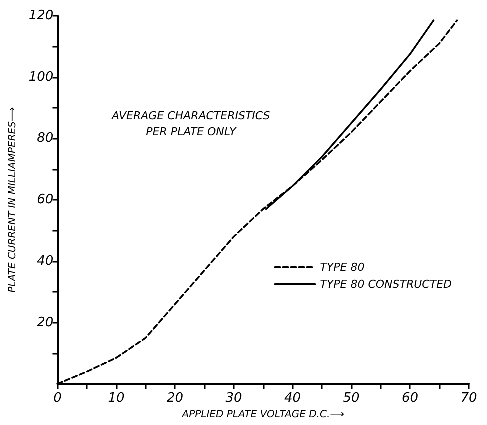  I want to click on y-axis-title: PLATE CURRENT IN MILLIAMPERES⟶, so click(13, 200).